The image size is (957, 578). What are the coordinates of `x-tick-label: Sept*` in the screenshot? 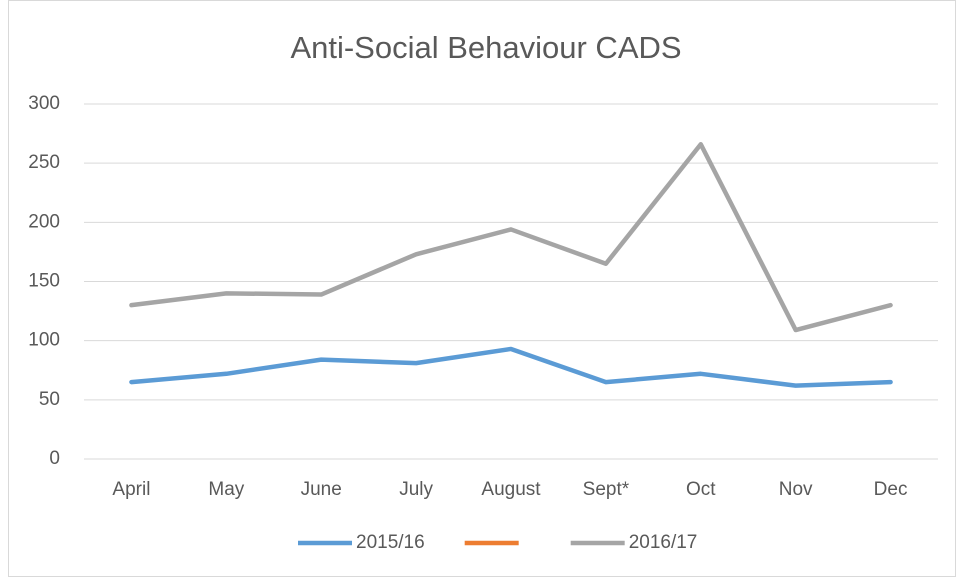 It's located at (606, 489).